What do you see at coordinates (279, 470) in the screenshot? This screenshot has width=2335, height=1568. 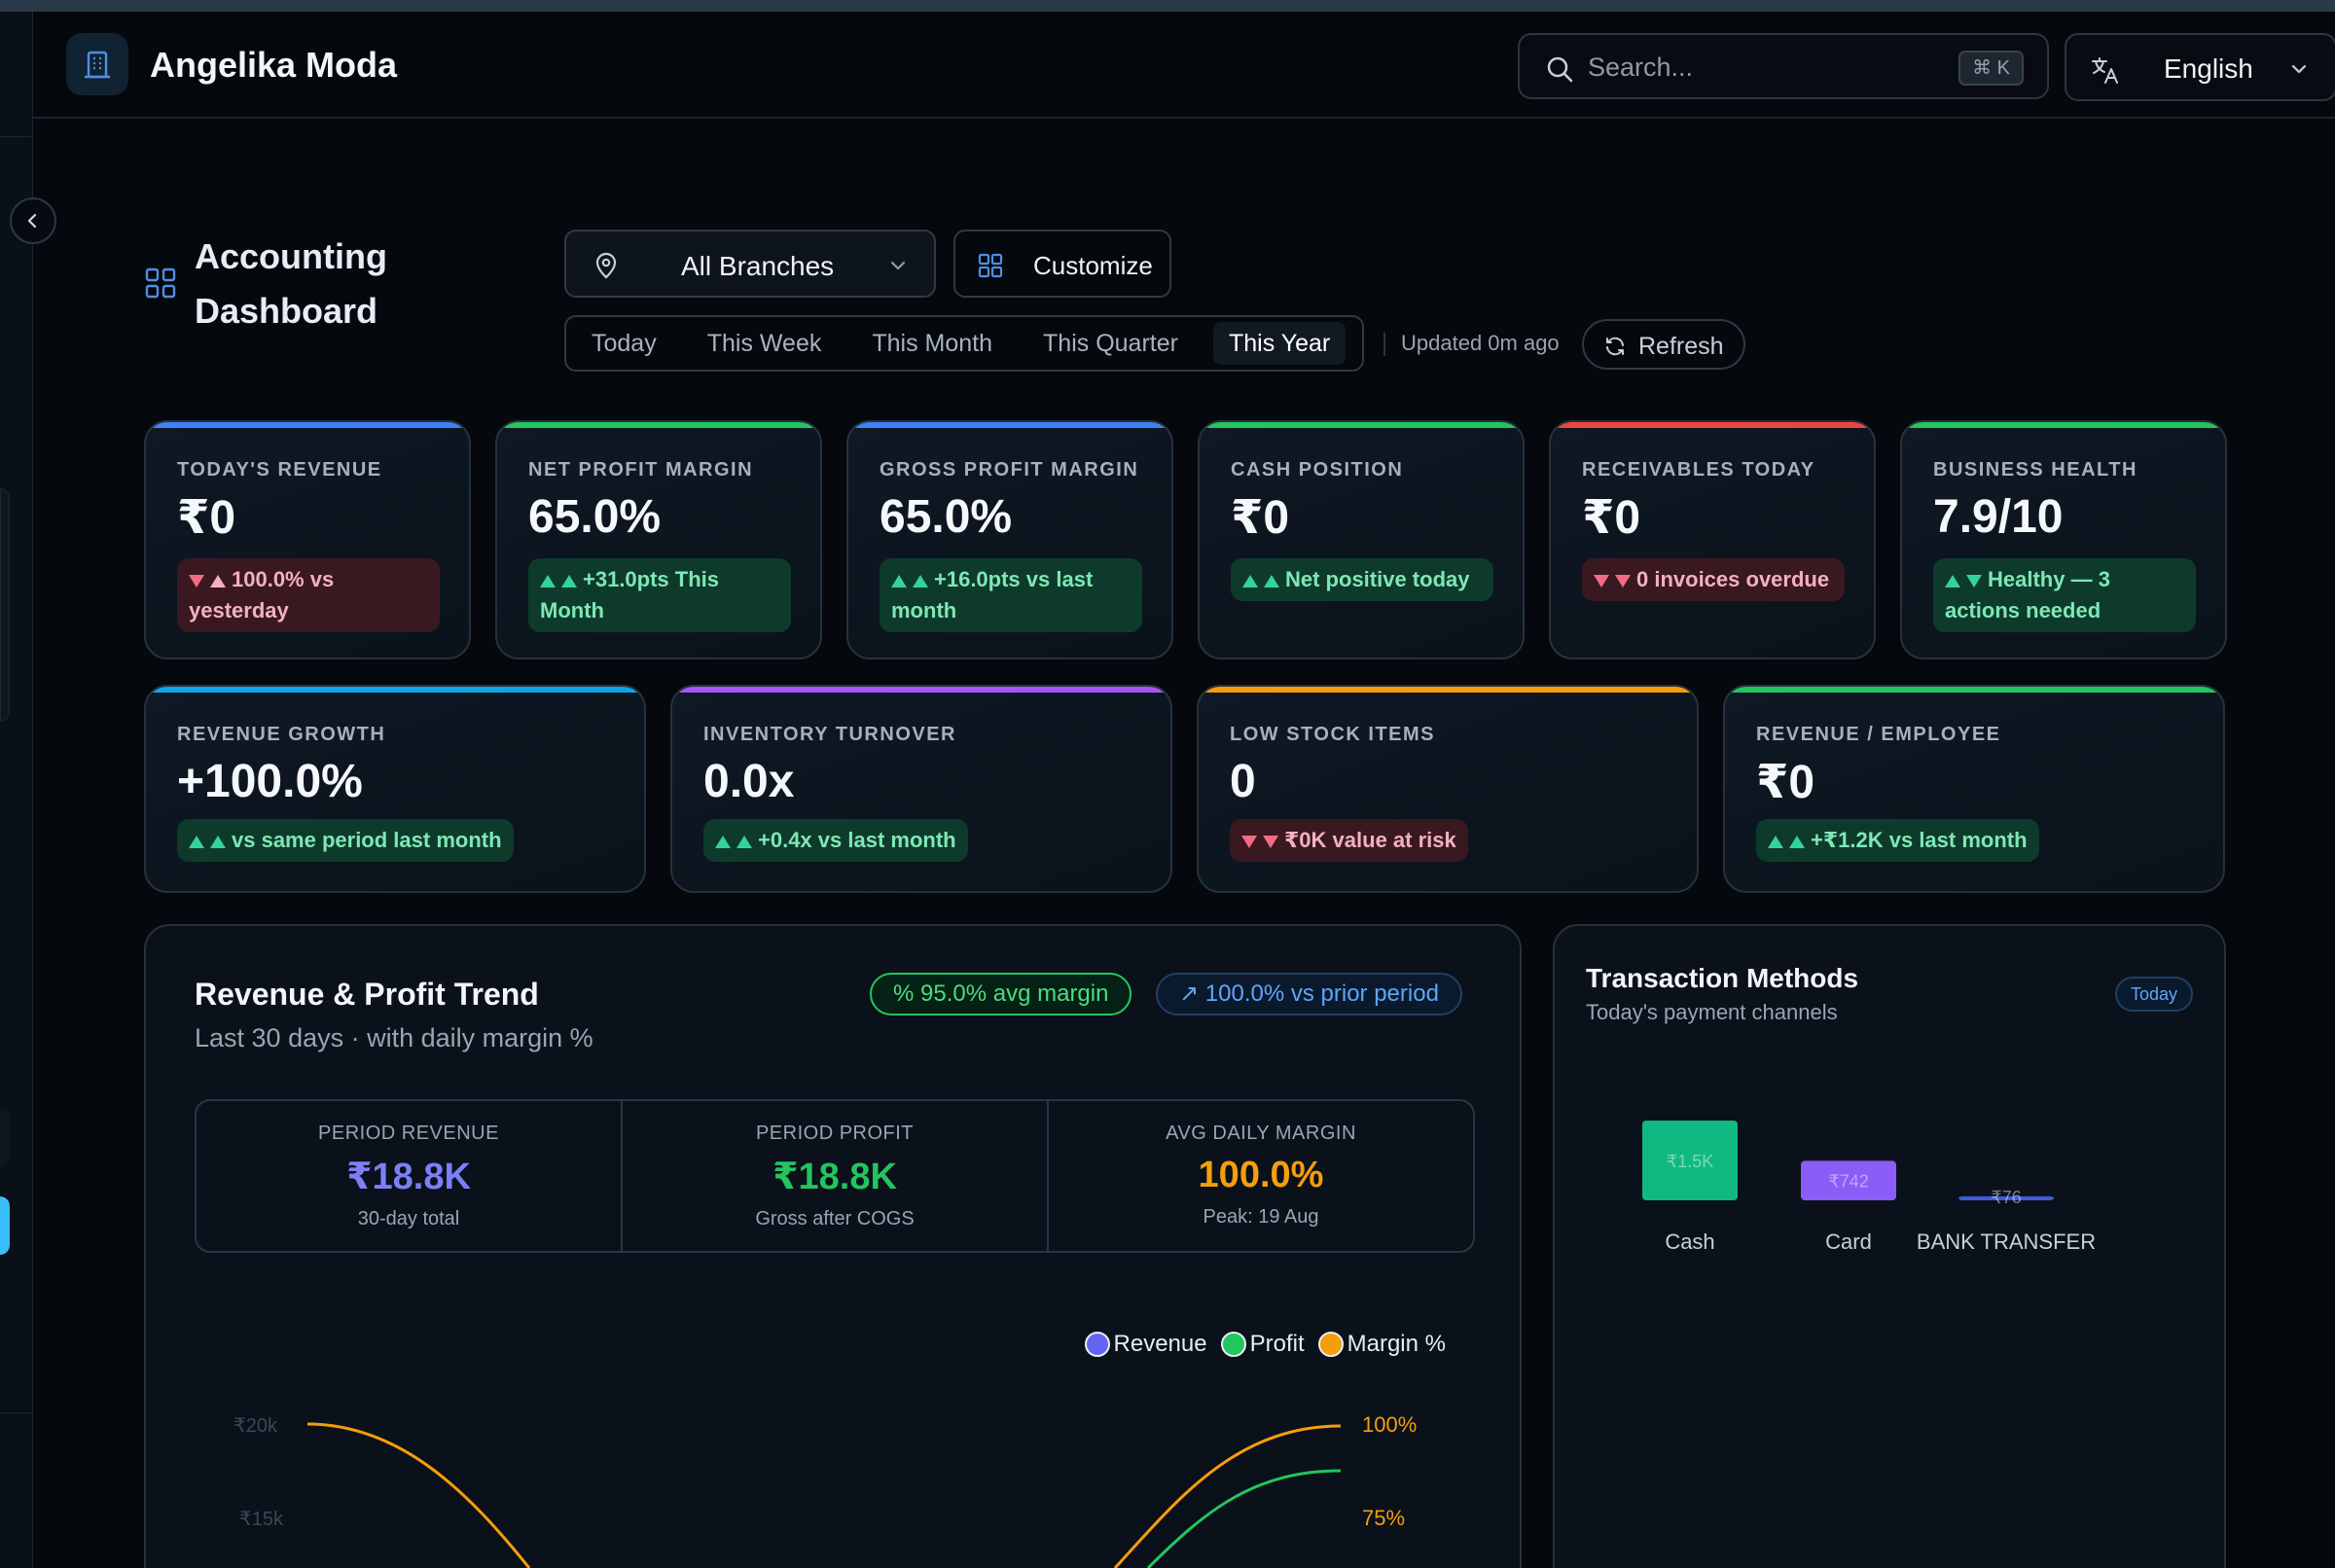 I see `kpi-label: TODAY'S REVENUE` at bounding box center [279, 470].